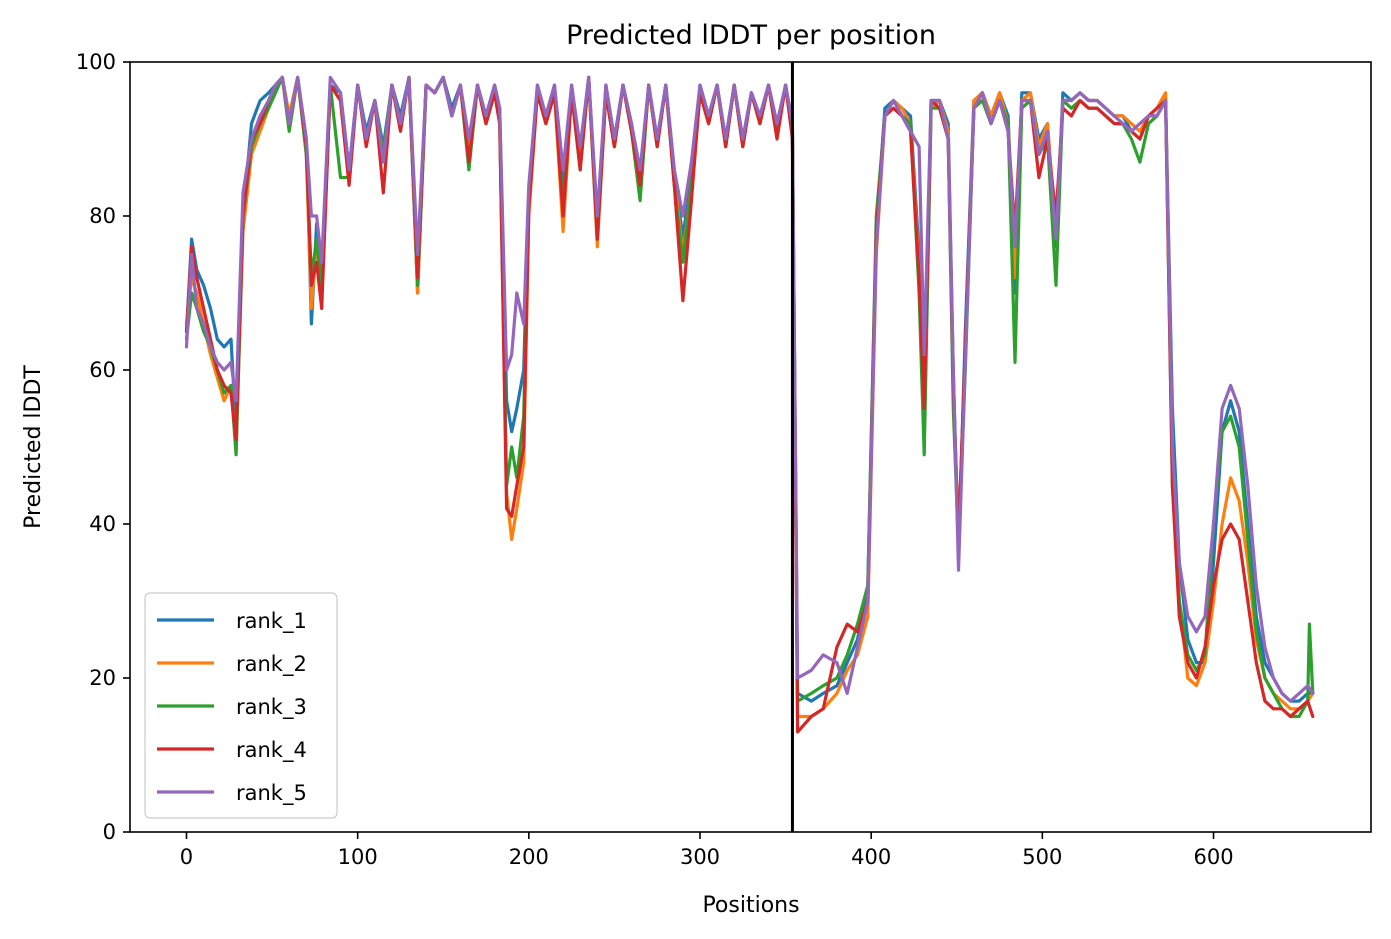  What do you see at coordinates (186, 857) in the screenshot?
I see `x-tick-label: 0` at bounding box center [186, 857].